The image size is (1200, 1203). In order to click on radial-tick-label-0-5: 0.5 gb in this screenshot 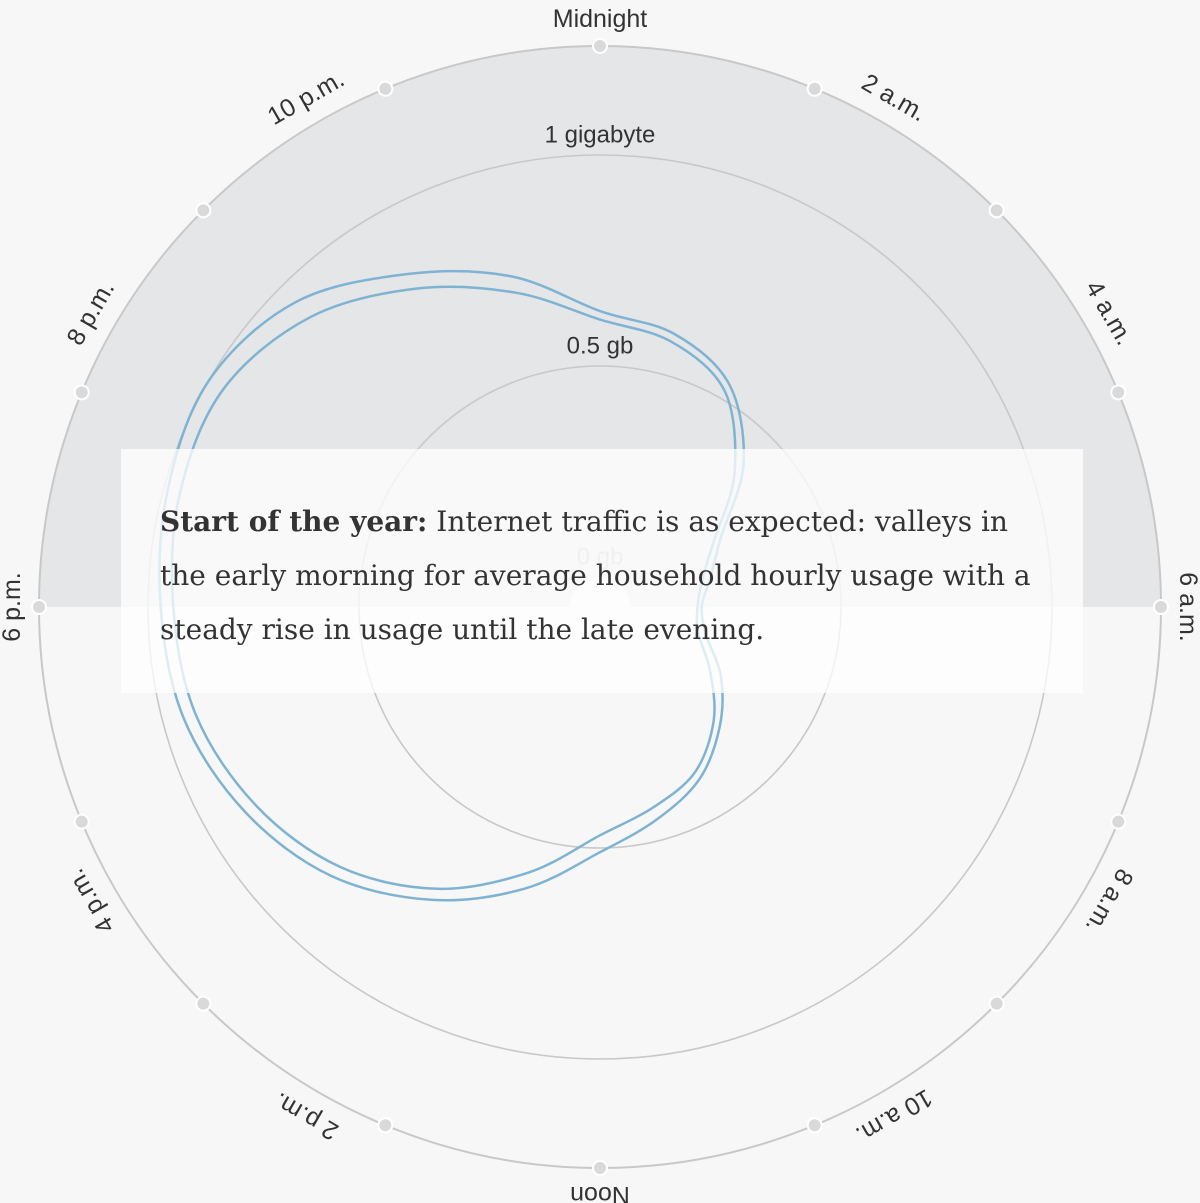, I will do `click(600, 346)`.